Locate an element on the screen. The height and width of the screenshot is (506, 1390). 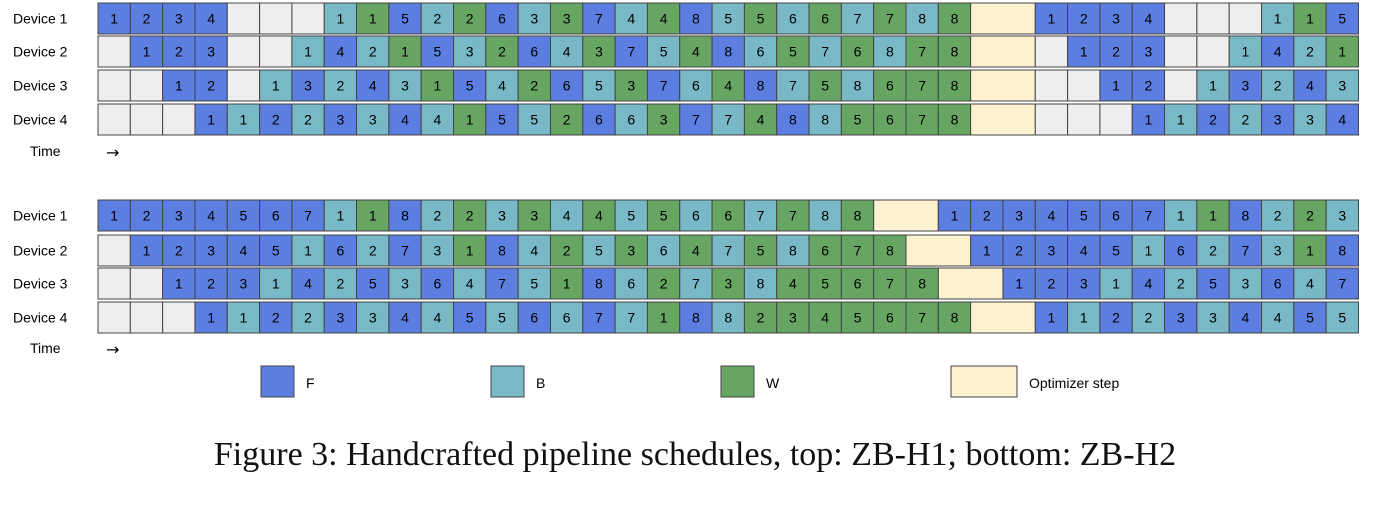
time-axis-label: Time is located at coordinates (45, 151).